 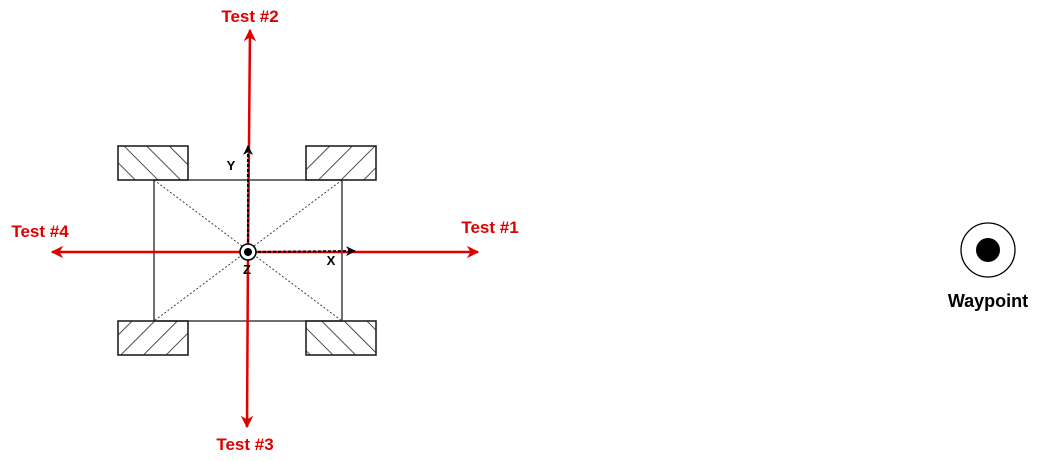 What do you see at coordinates (40, 231) in the screenshot?
I see `test-4-label: Test #4` at bounding box center [40, 231].